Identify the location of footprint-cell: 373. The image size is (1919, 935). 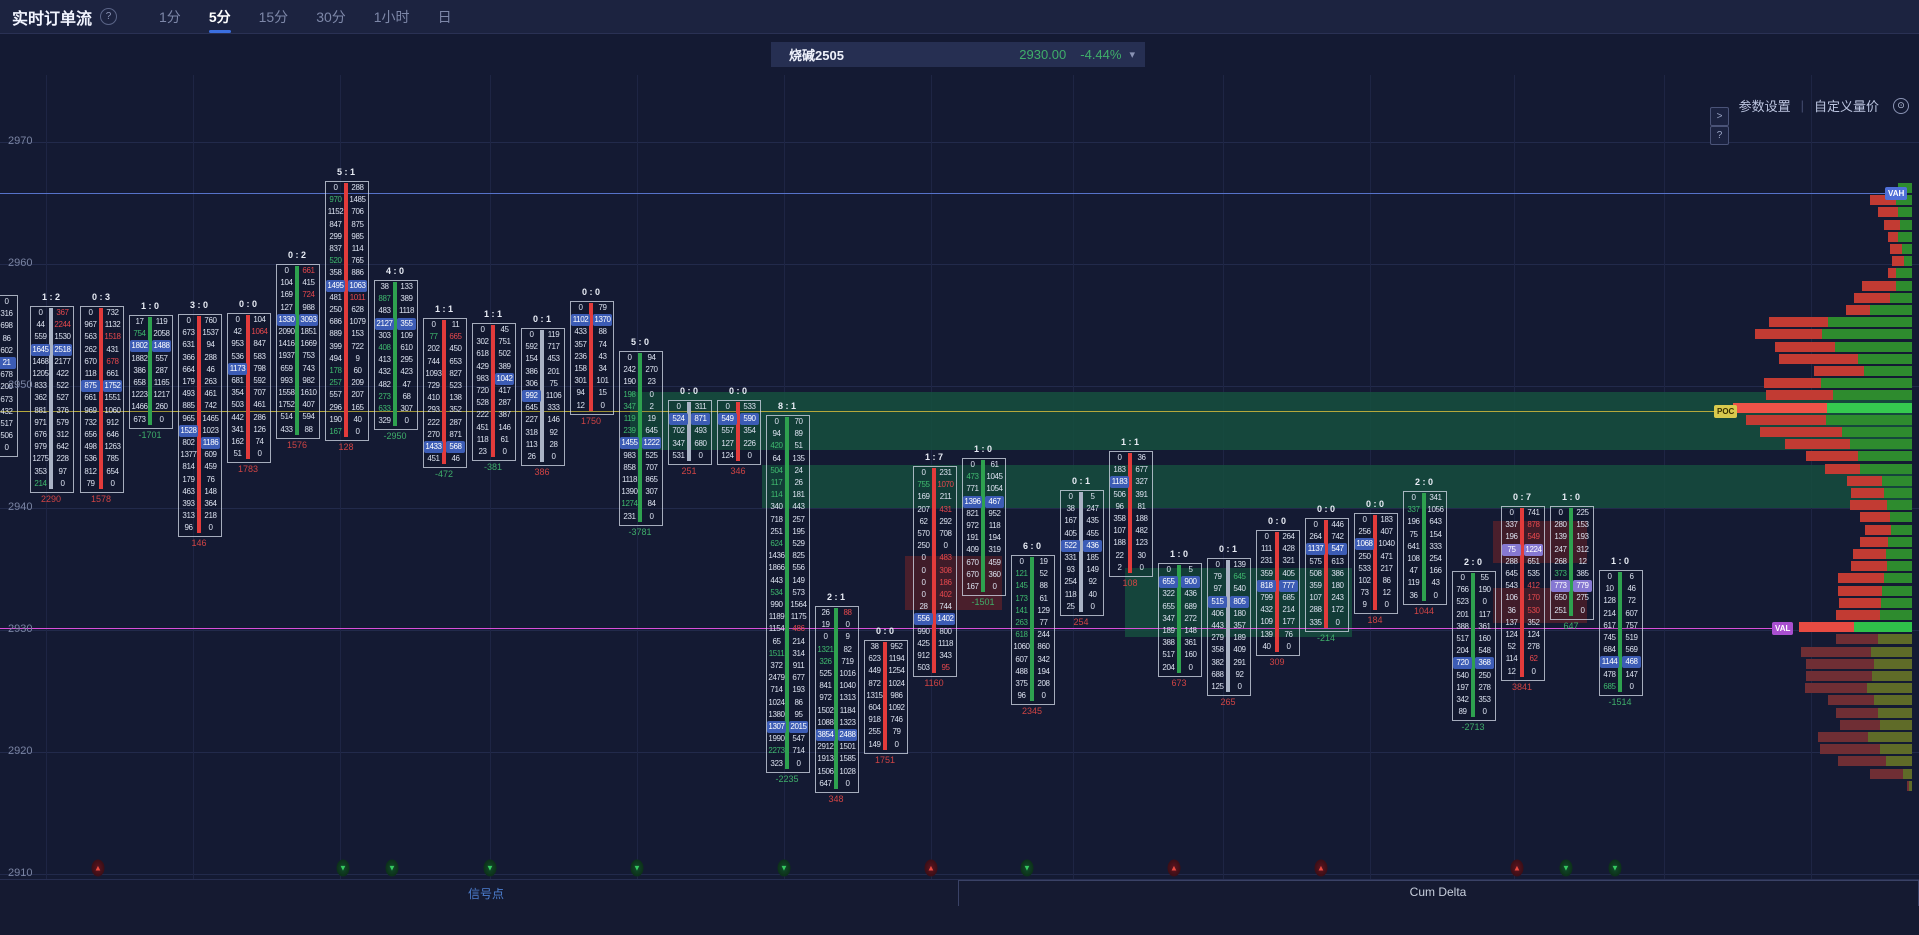
(1560, 573).